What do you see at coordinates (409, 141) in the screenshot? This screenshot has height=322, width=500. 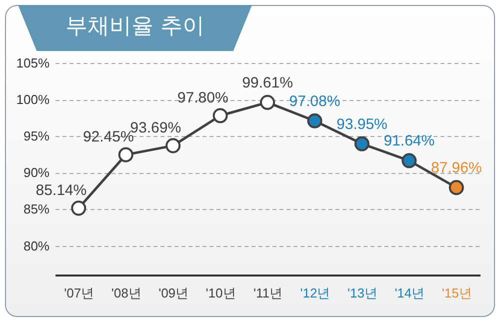 I see `data-label: 91.64%` at bounding box center [409, 141].